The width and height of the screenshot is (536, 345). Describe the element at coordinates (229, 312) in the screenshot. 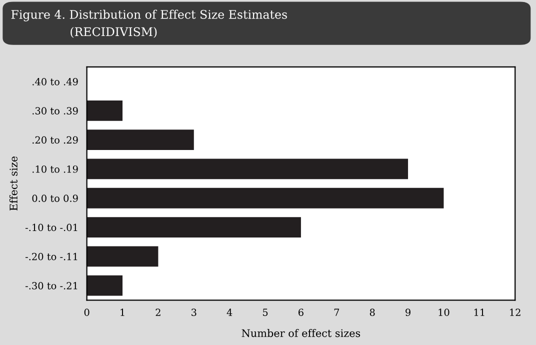

I see `x-tick-label: 4` at that location.